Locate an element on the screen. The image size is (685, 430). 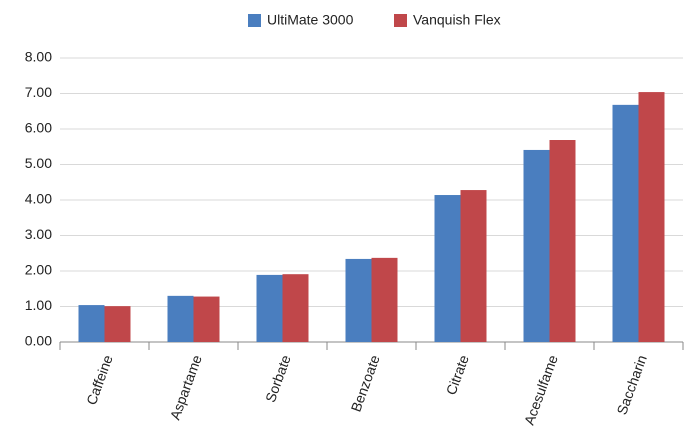
y-tick-label: 7.00 is located at coordinates (38, 92).